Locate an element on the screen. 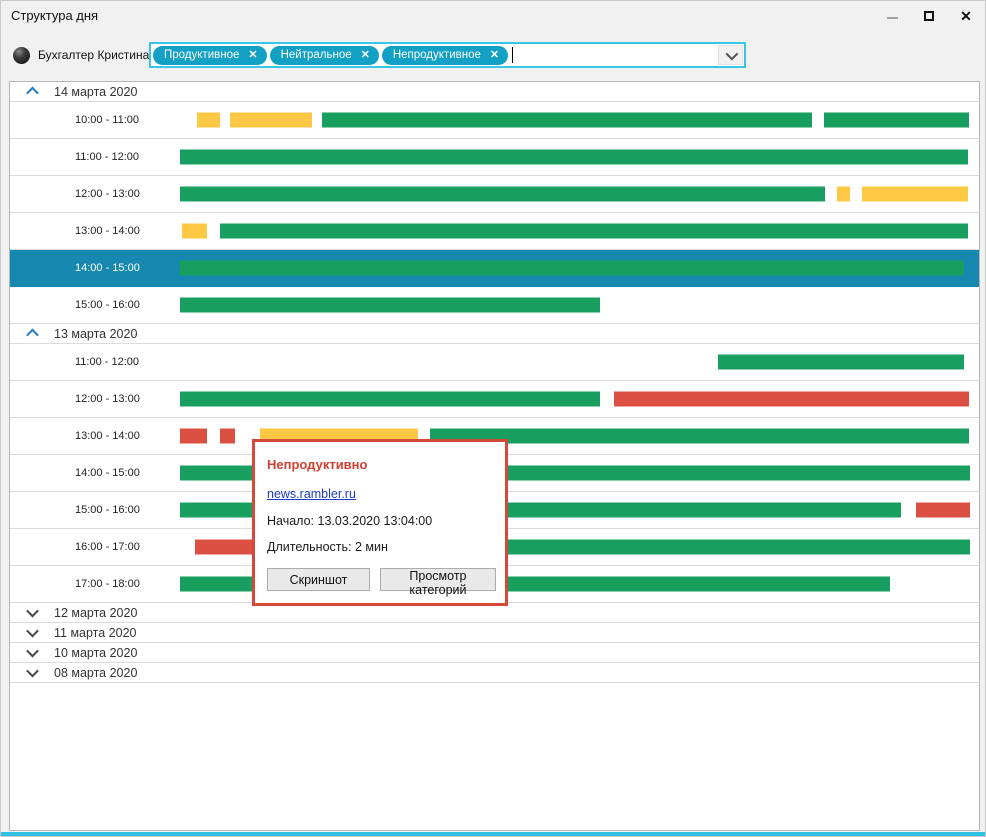 The height and width of the screenshot is (837, 986). date-section-header: 11 марта 2020 is located at coordinates (494, 633).